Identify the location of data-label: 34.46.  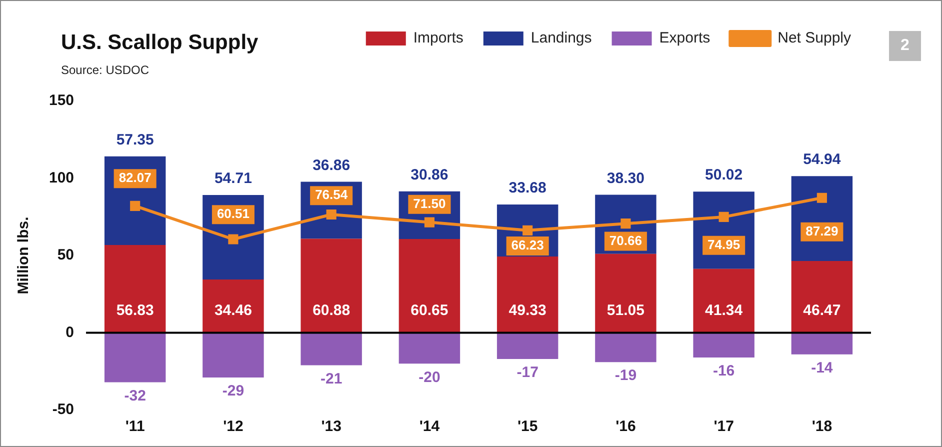
(233, 310).